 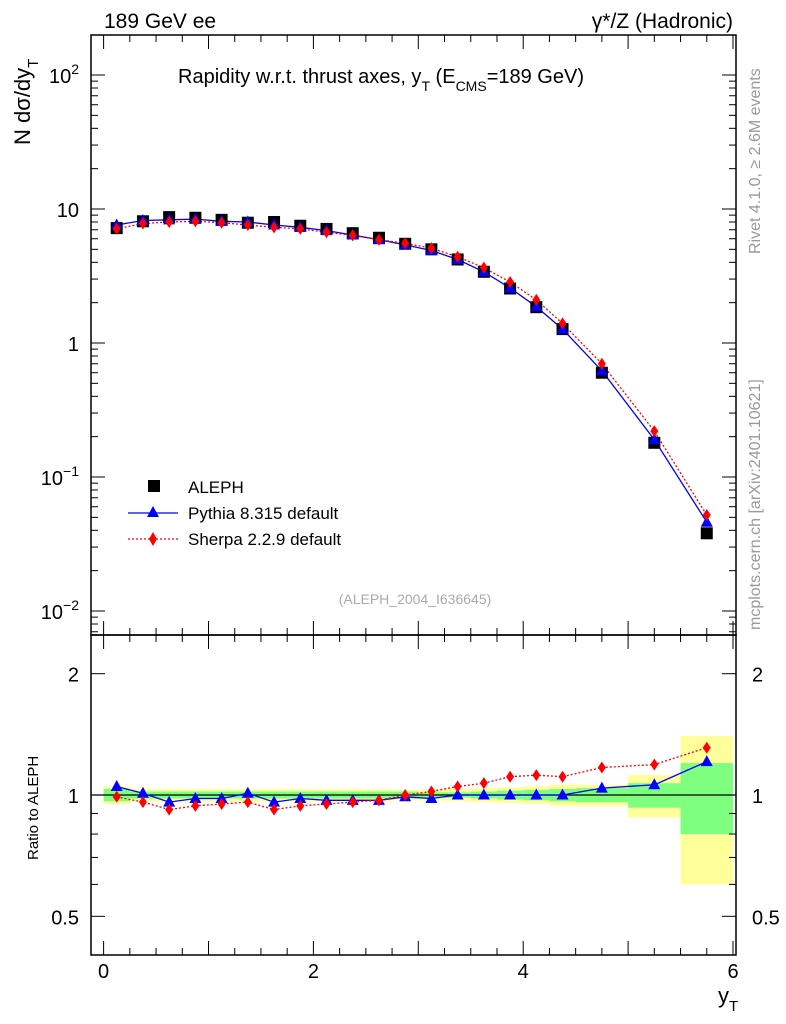 I want to click on analysis-tag: (ALEPH_2004_I636645), so click(x=415, y=599).